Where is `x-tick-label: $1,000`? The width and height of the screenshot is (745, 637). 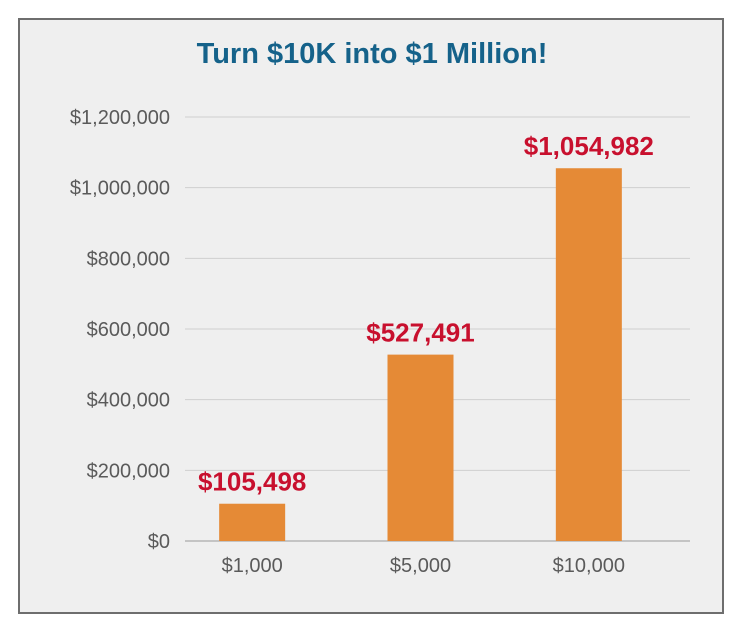
x-tick-label: $1,000 is located at coordinates (252, 566).